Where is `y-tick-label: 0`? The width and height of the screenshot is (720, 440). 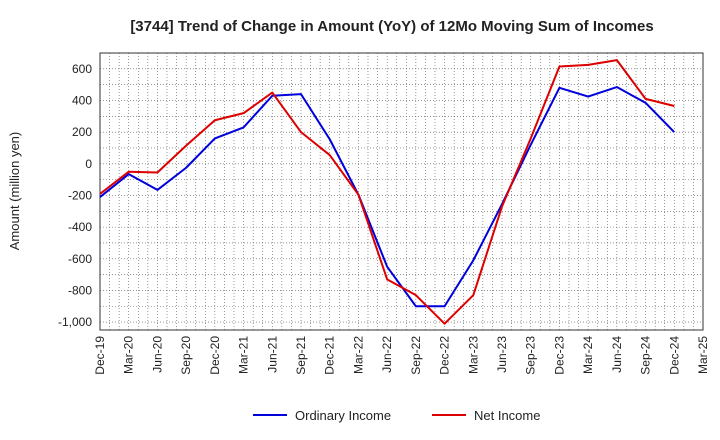
y-tick-label: 0 is located at coordinates (88, 164).